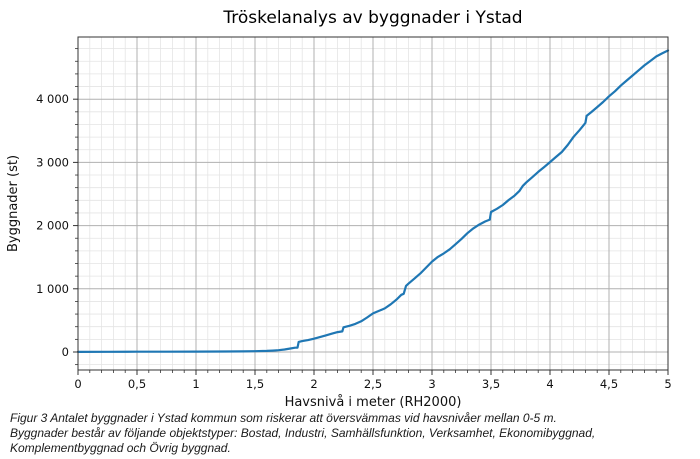 This screenshot has height=459, width=700. I want to click on y-tick-label: 2 000, so click(52, 226).